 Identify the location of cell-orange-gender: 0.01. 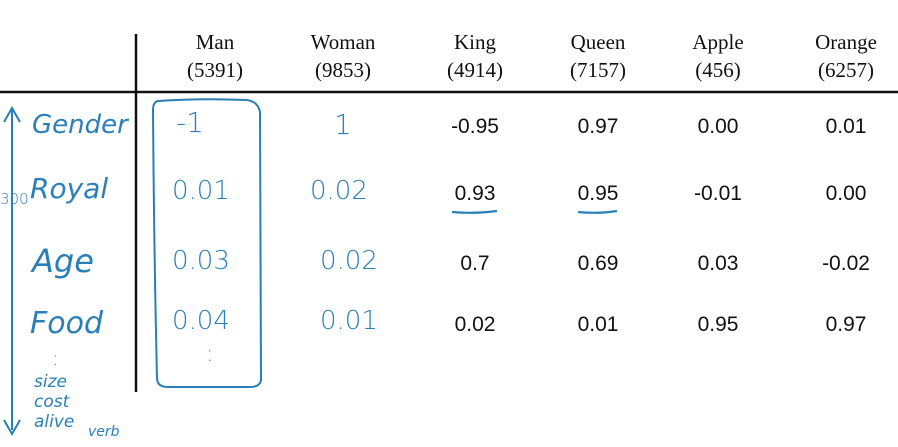
(846, 126).